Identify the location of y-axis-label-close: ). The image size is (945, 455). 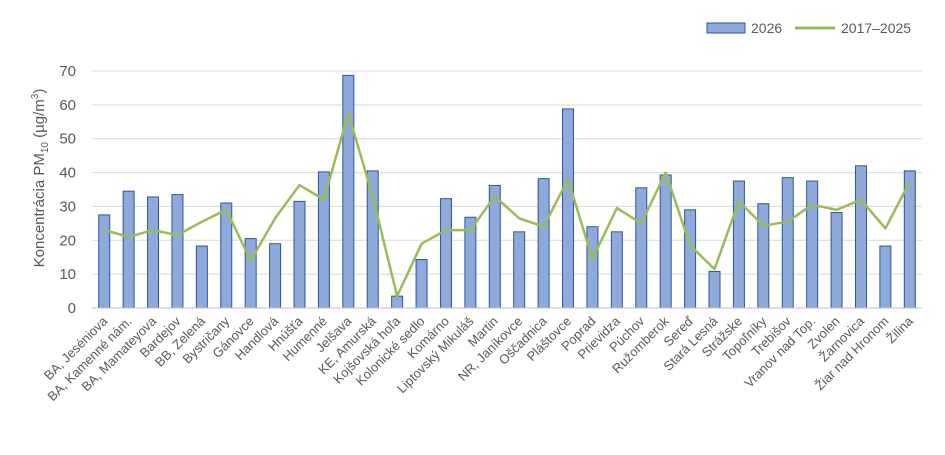
(39, 91).